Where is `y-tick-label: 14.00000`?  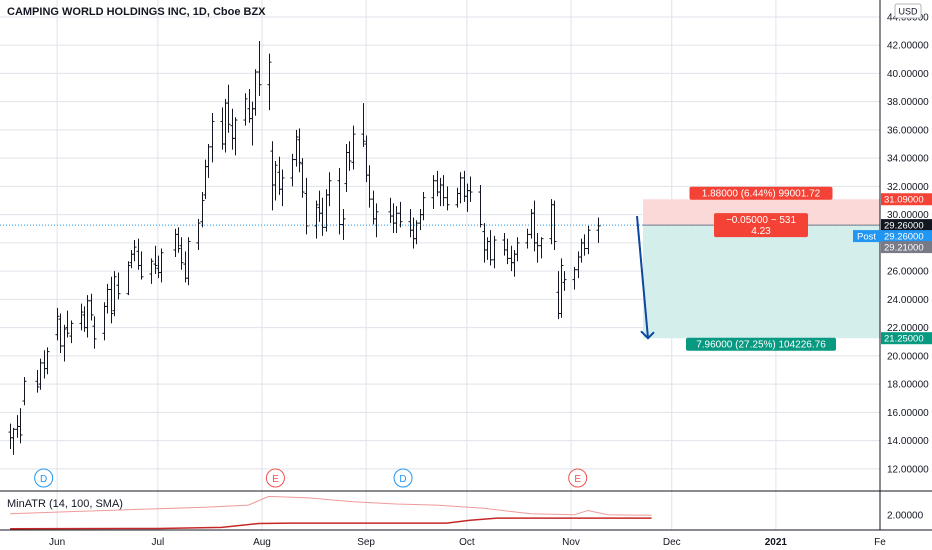
y-tick-label: 14.00000 is located at coordinates (908, 441).